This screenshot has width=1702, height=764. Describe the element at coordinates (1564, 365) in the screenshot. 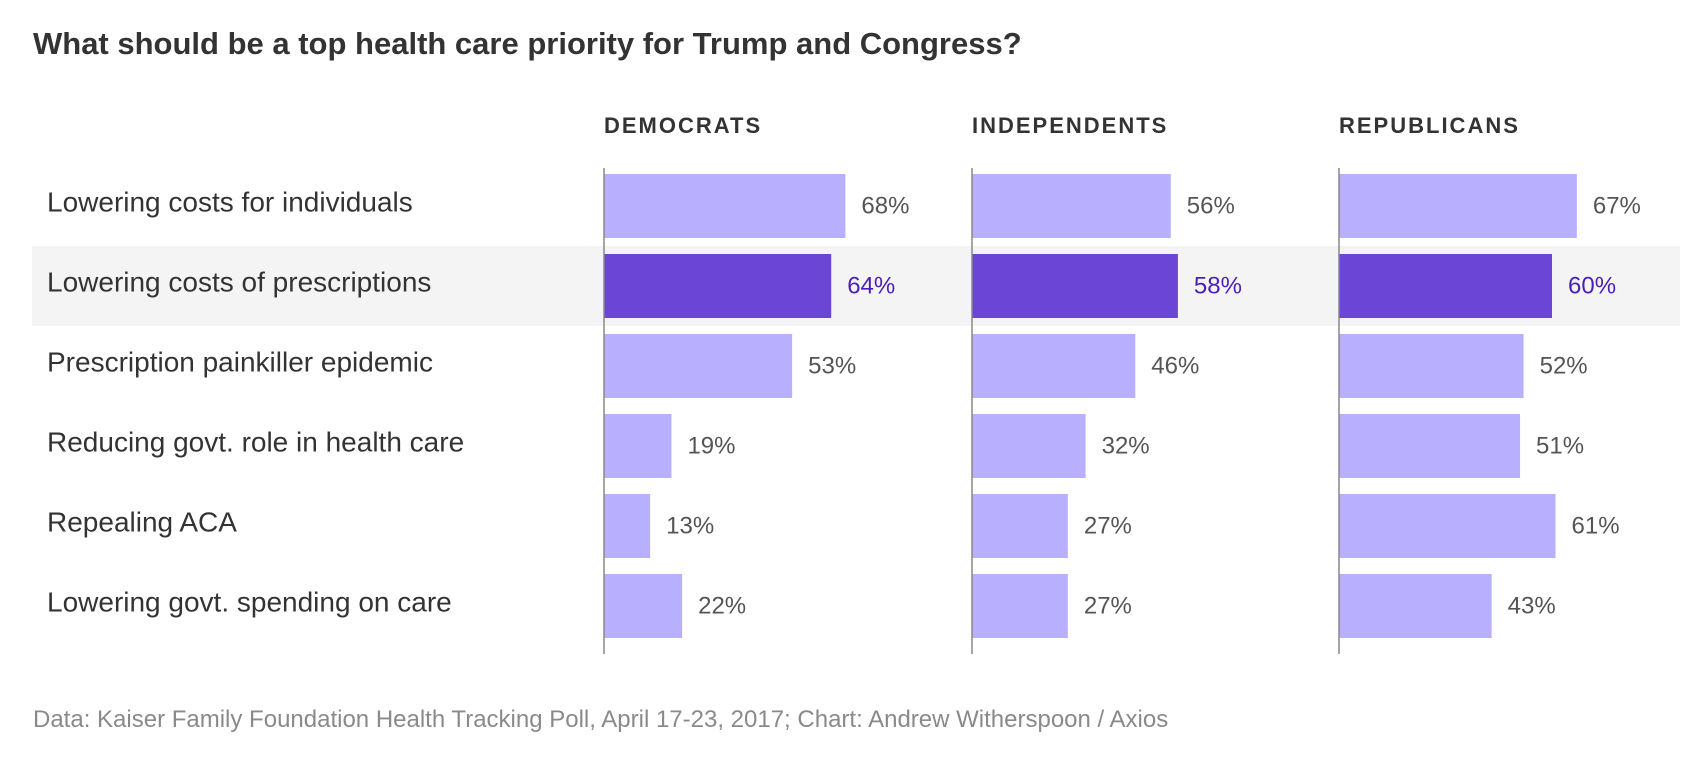

I see `value-label: 52%` at that location.